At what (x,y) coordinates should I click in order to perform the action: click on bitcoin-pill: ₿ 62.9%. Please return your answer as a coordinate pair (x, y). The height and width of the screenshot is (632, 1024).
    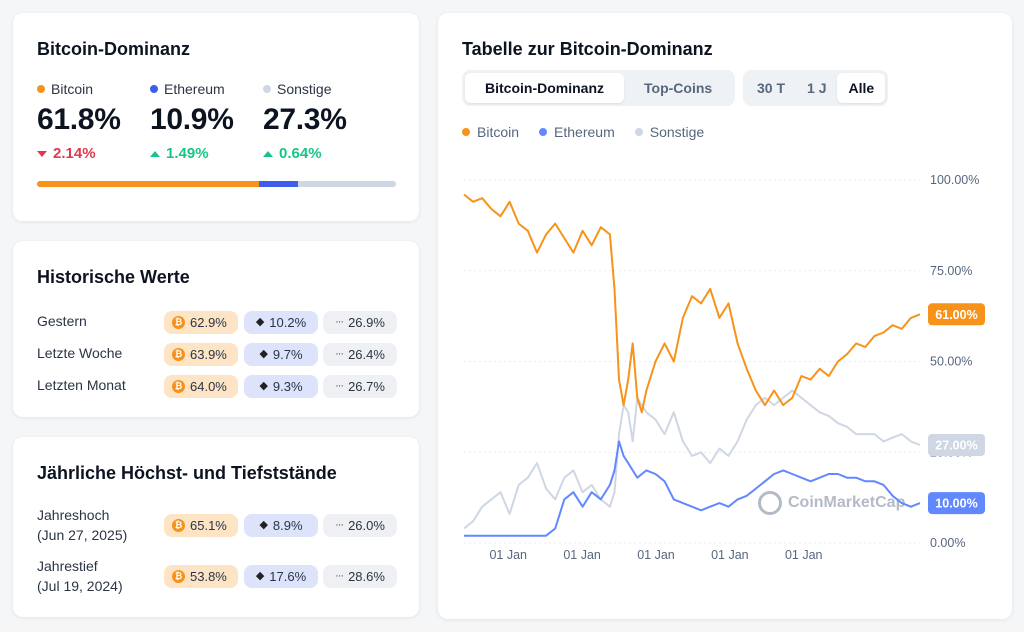
    Looking at the image, I should click on (201, 322).